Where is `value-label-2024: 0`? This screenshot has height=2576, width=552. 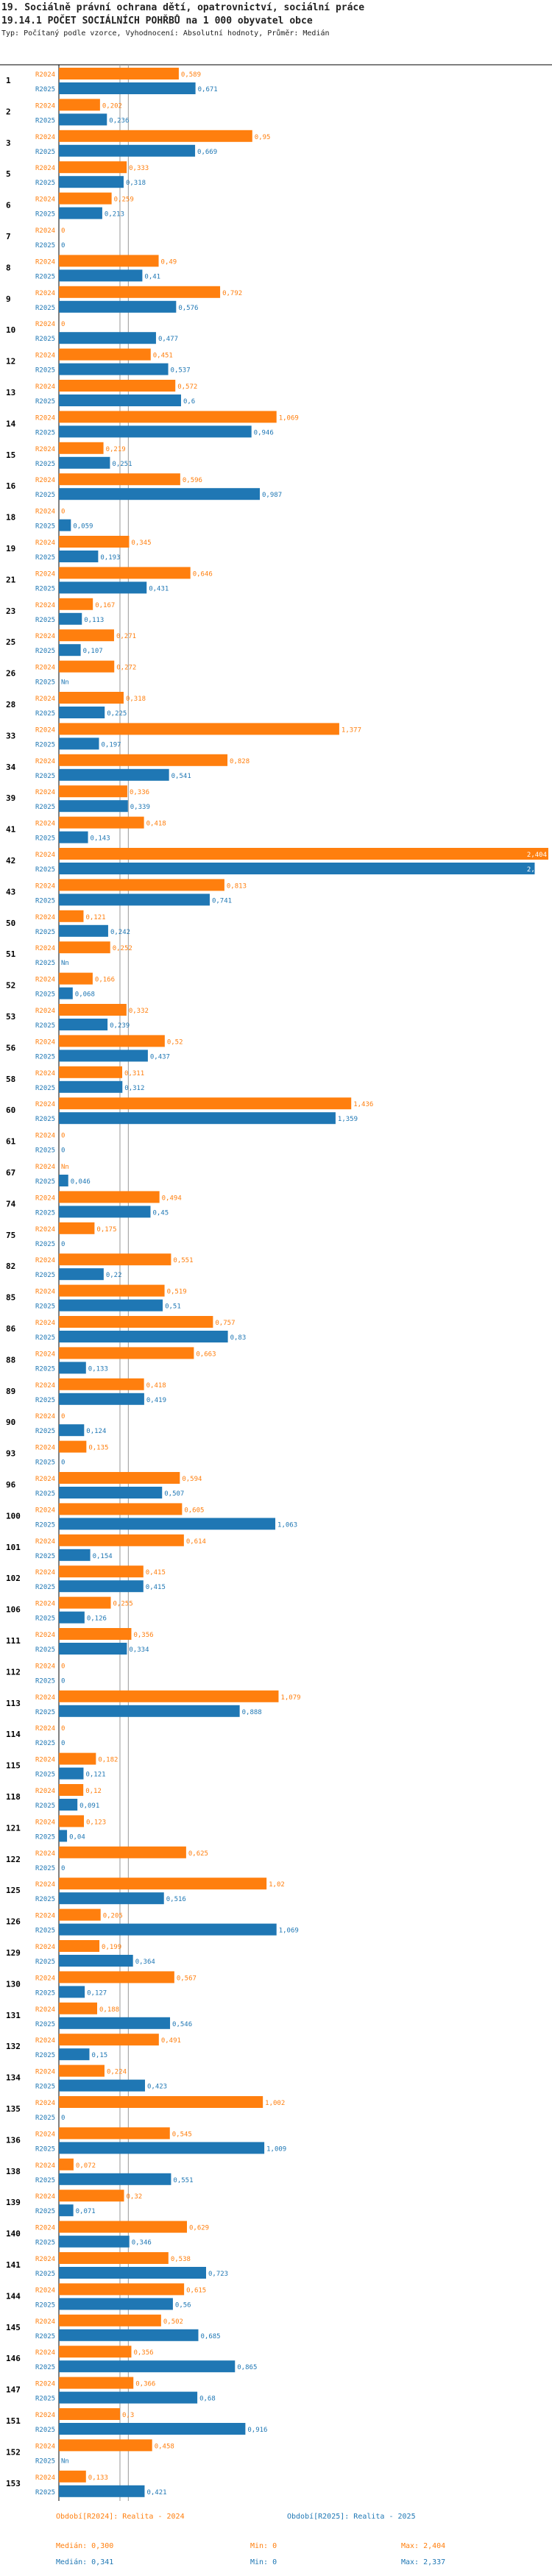
value-label-2024: 0 is located at coordinates (63, 512).